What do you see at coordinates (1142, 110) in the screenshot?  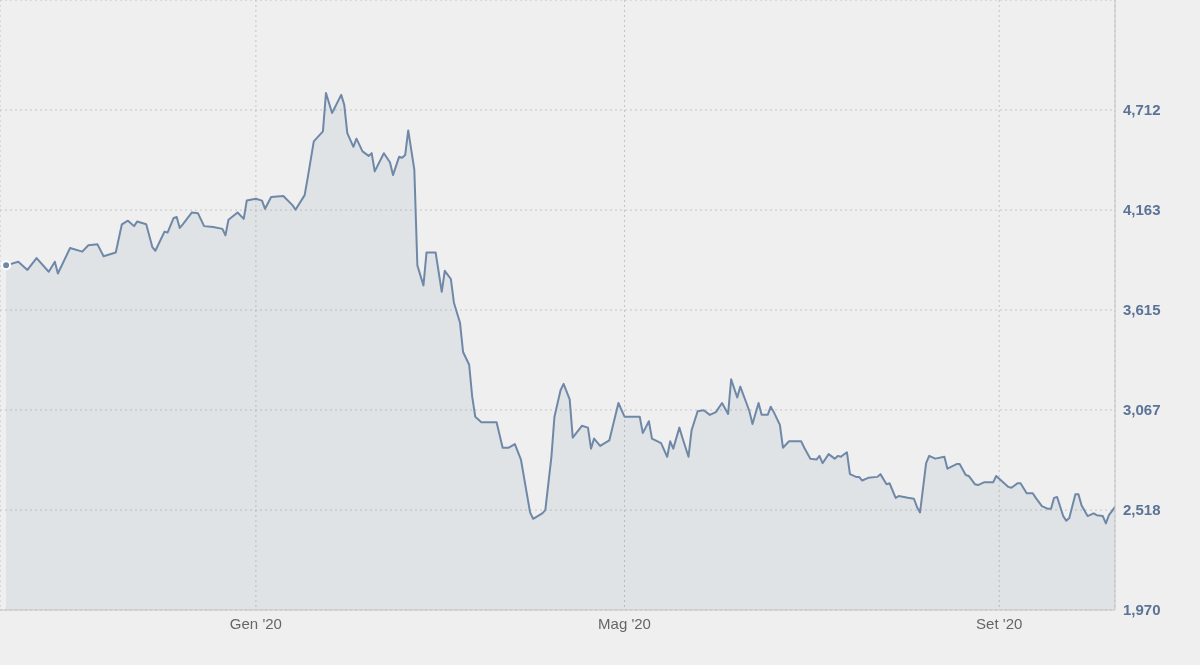 I see `y-tick-label: 4,712` at bounding box center [1142, 110].